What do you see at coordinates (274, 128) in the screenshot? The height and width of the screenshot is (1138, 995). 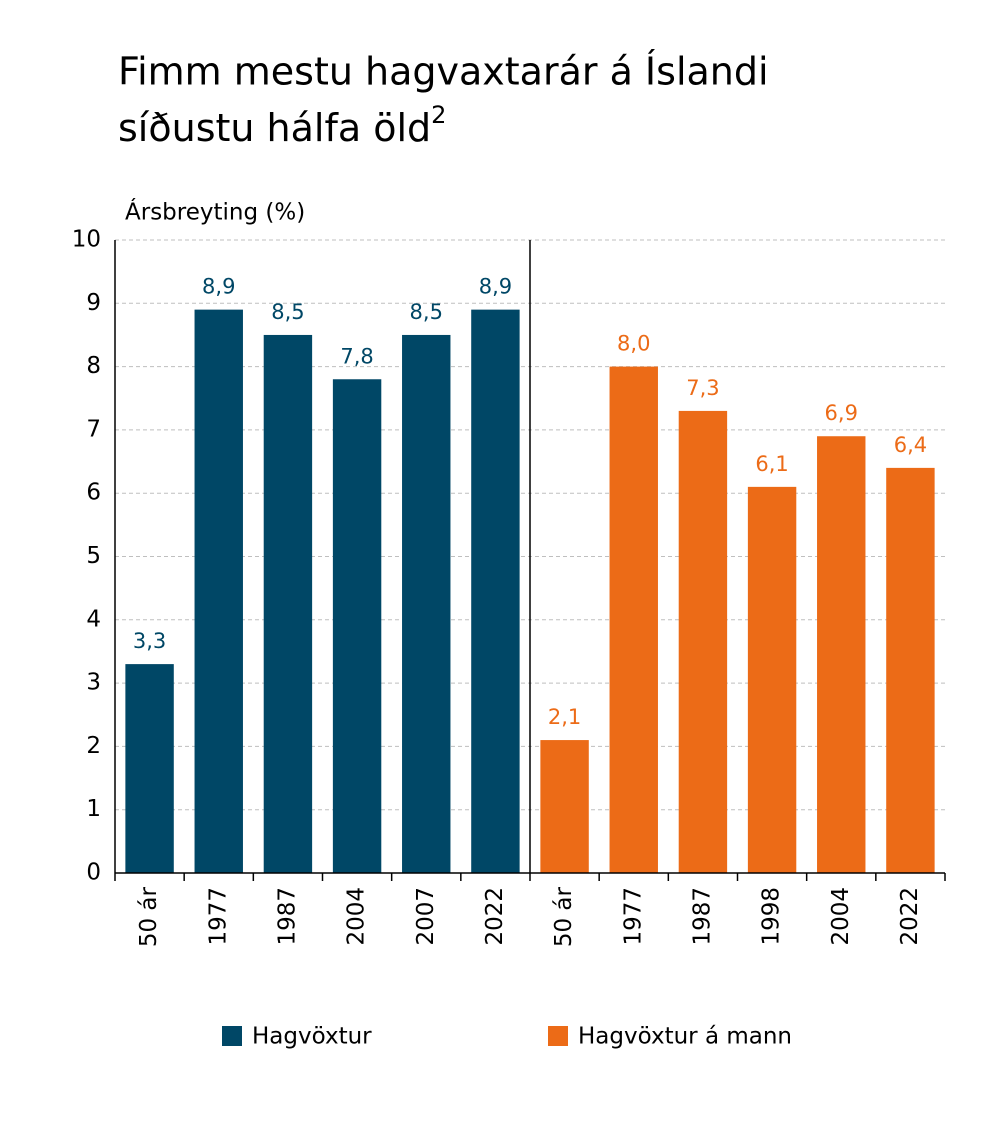 I see `chart-title-line: síðustu hálfa öld` at bounding box center [274, 128].